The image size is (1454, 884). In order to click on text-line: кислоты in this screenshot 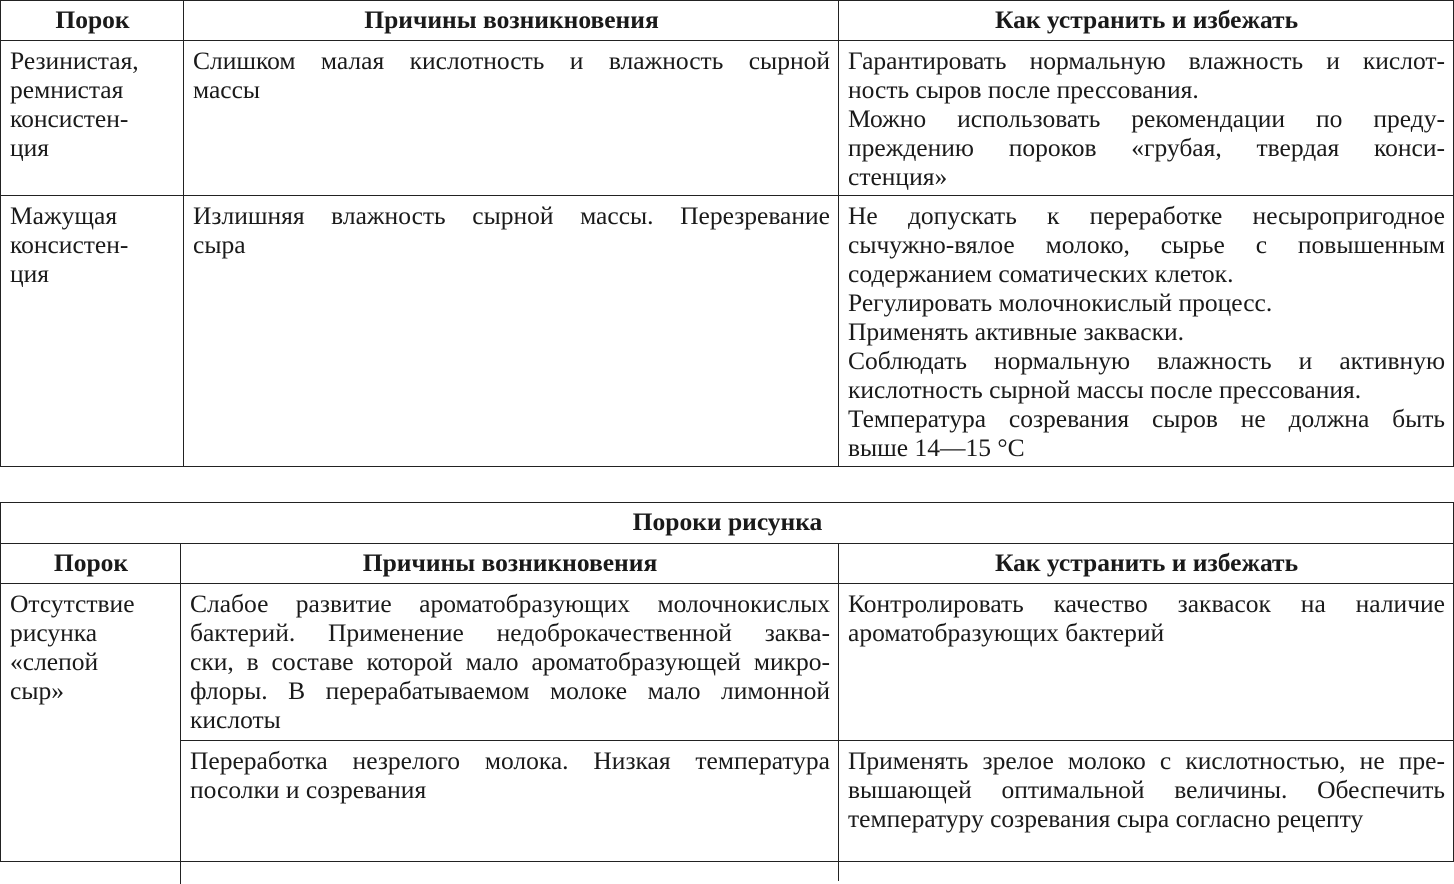, I will do `click(235, 719)`.